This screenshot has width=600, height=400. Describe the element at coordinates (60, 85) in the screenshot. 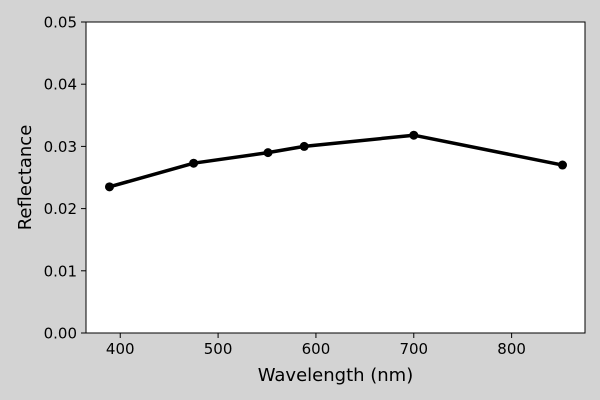

I see `y-tick-label: 0.04` at that location.